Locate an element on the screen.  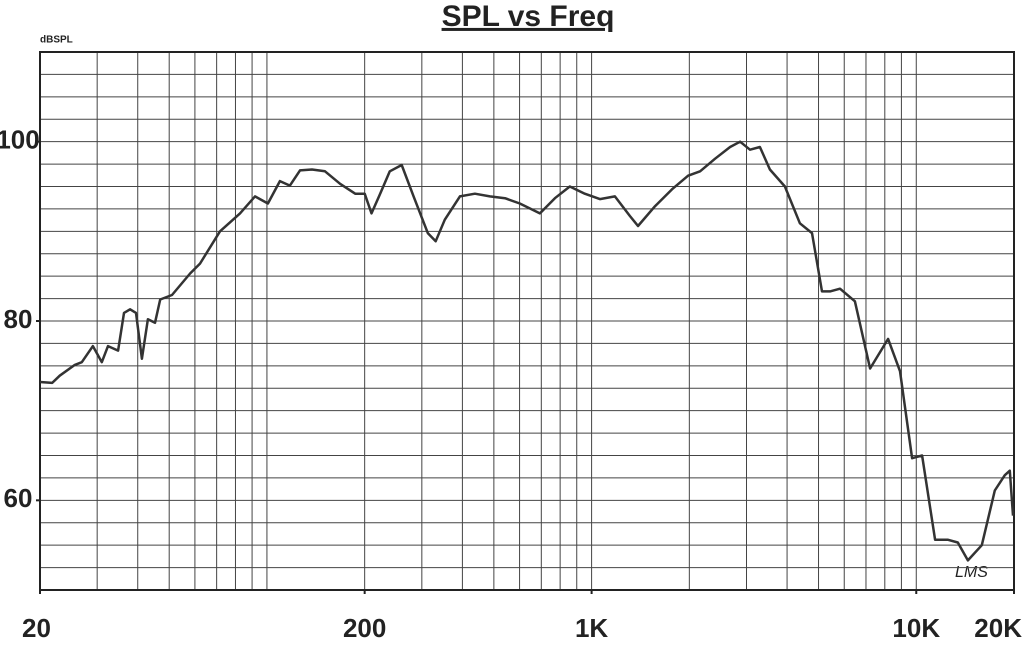
y-axis-label: dBSPL is located at coordinates (56, 40).